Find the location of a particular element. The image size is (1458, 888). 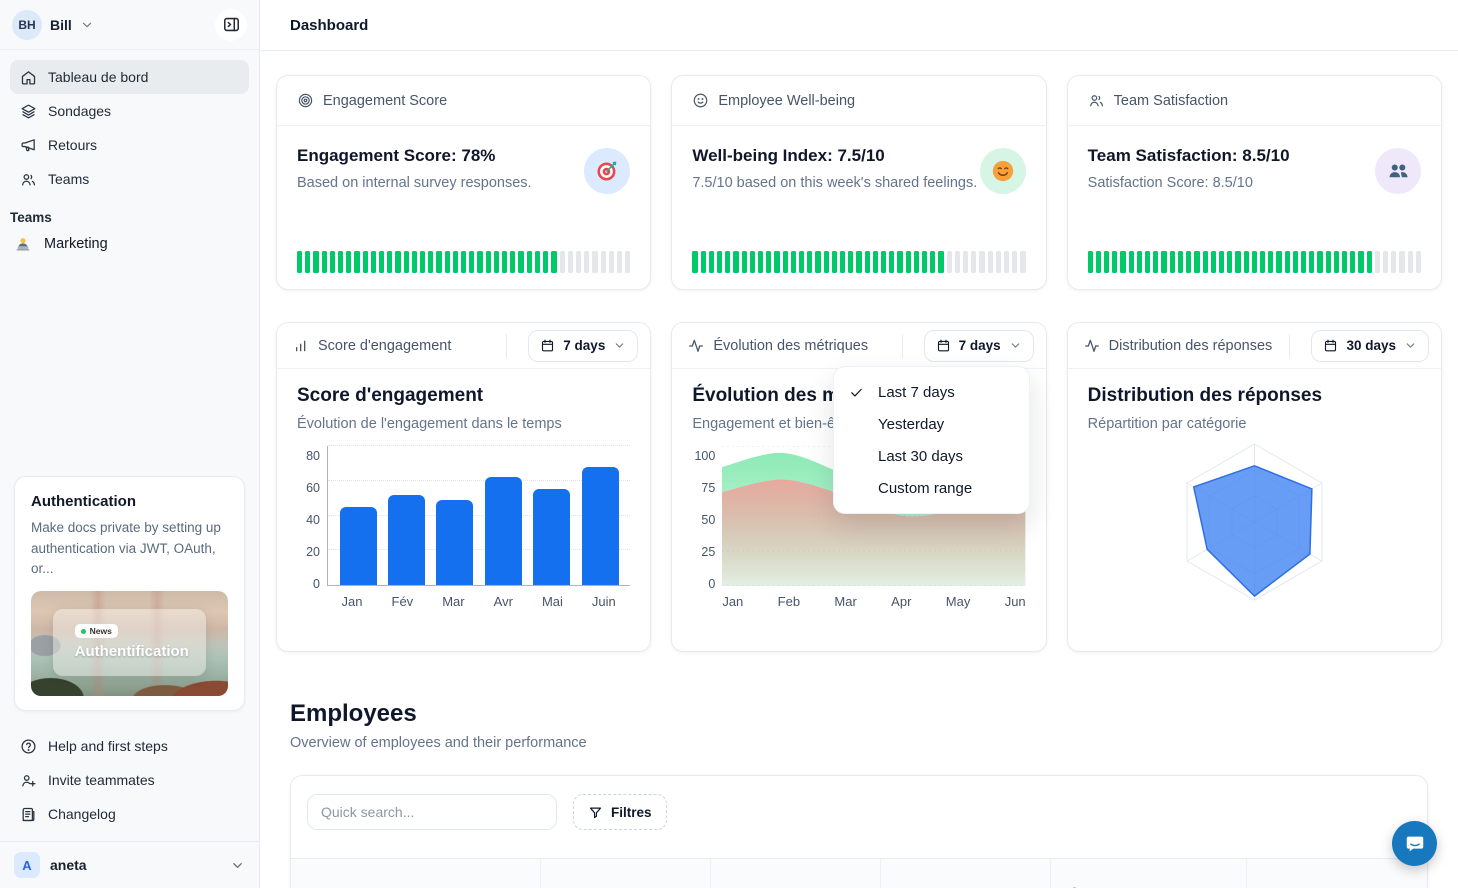

menu-item-custom-range: Custom range is located at coordinates (931, 488).